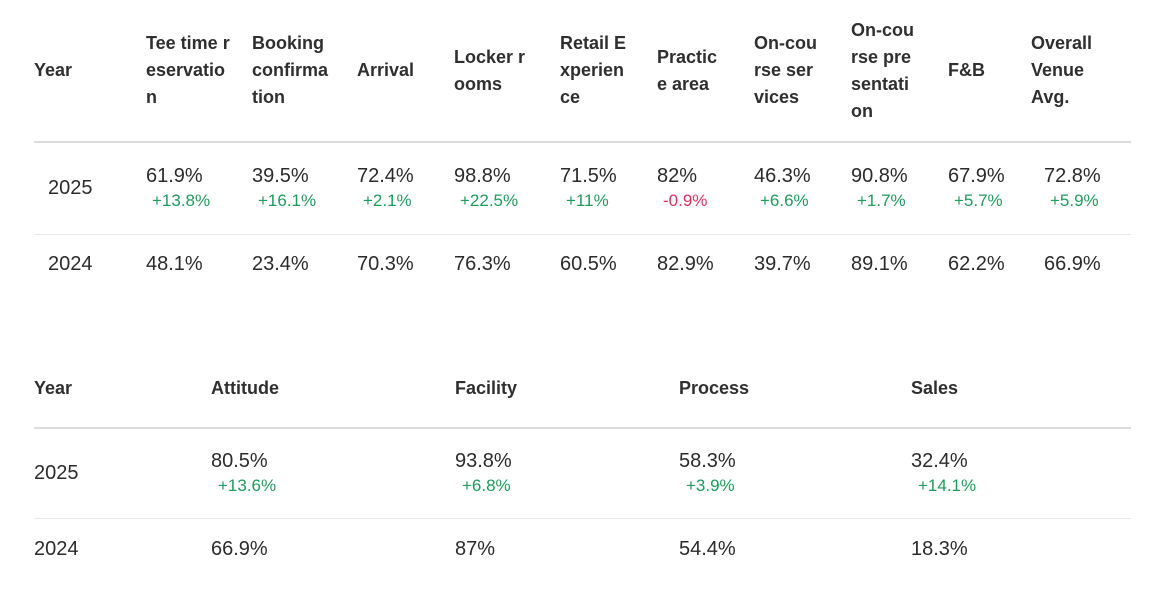  What do you see at coordinates (280, 263) in the screenshot?
I see `score-cell: 23.4%` at bounding box center [280, 263].